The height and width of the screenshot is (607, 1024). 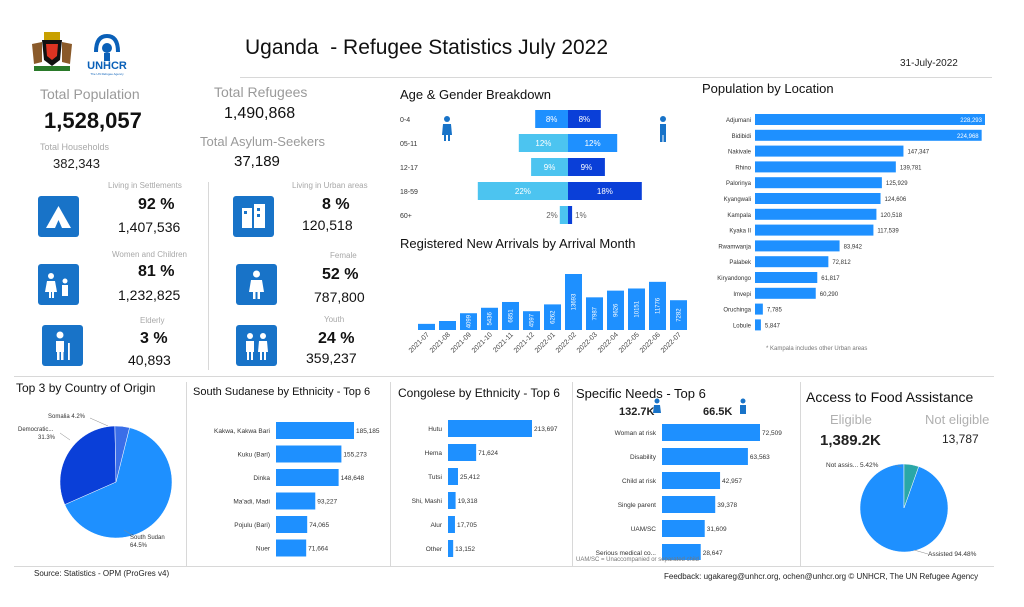 What do you see at coordinates (593, 143) in the screenshot?
I see `age-male-bar` at bounding box center [593, 143].